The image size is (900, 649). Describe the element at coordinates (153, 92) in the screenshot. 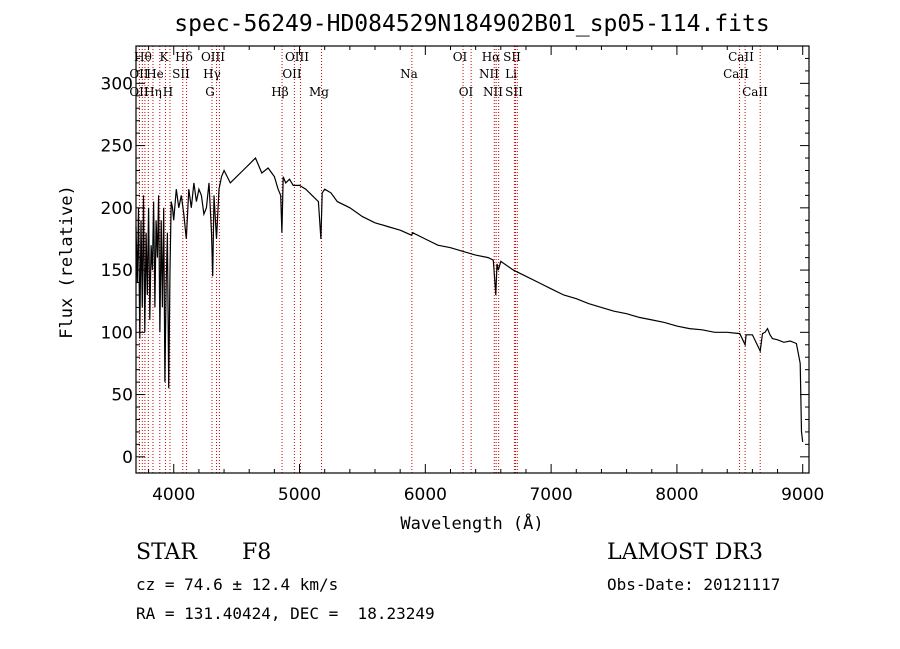

I see `line-label: Hη` at that location.